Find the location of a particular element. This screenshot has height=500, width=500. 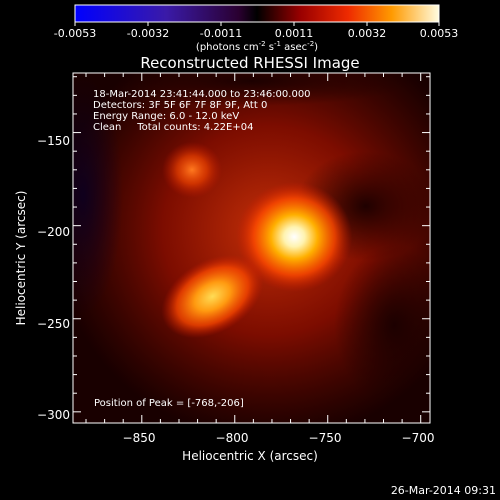

peak-position-label: Position of Peak = [-768,-206] is located at coordinates (169, 403).